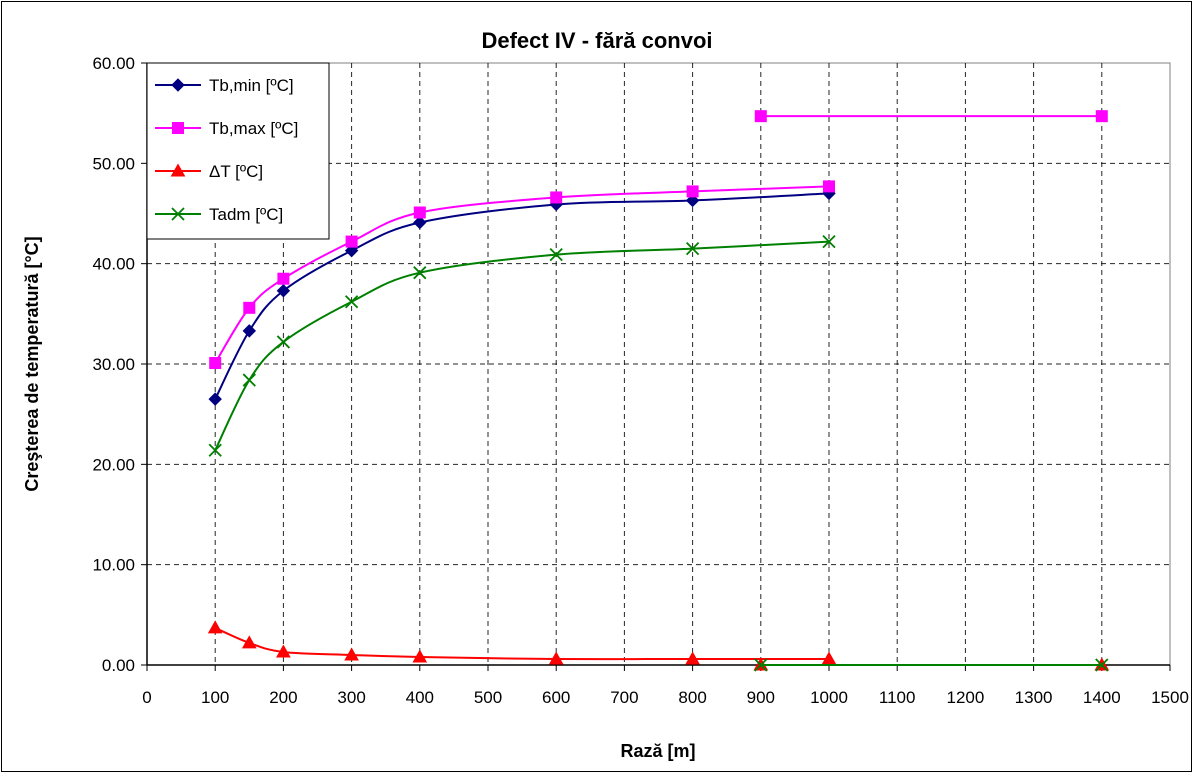 This screenshot has height=775, width=1195. What do you see at coordinates (113, 264) in the screenshot?
I see `y-tick-label: 40.00` at bounding box center [113, 264].